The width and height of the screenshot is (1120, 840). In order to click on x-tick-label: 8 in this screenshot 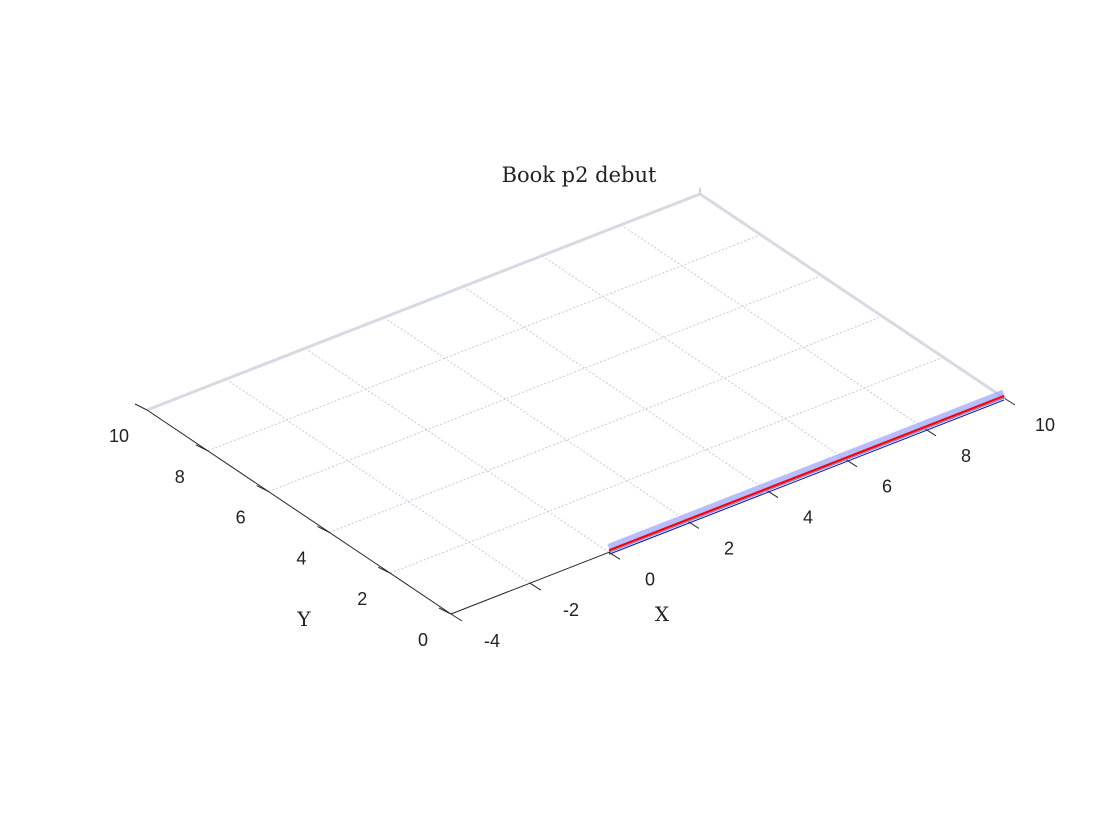, I will do `click(966, 456)`.